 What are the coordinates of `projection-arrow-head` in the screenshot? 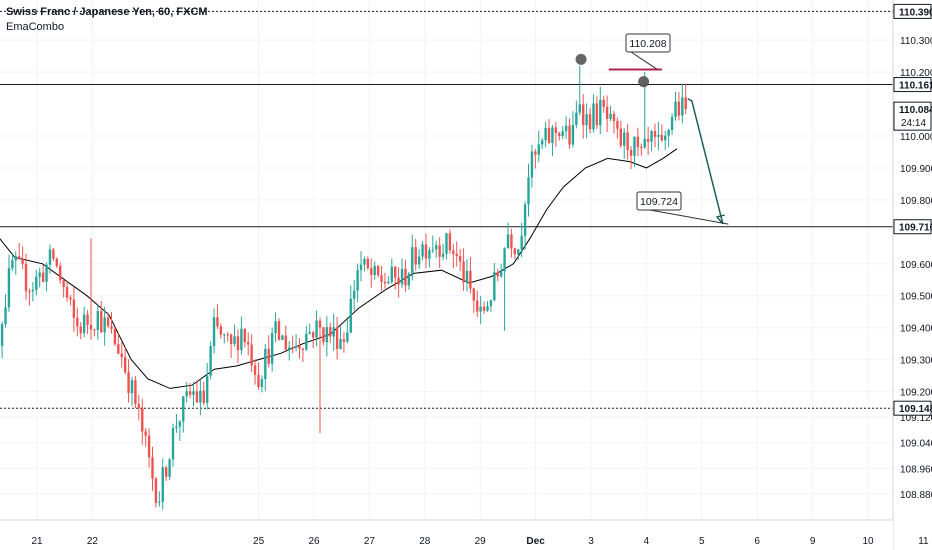 It's located at (720, 219).